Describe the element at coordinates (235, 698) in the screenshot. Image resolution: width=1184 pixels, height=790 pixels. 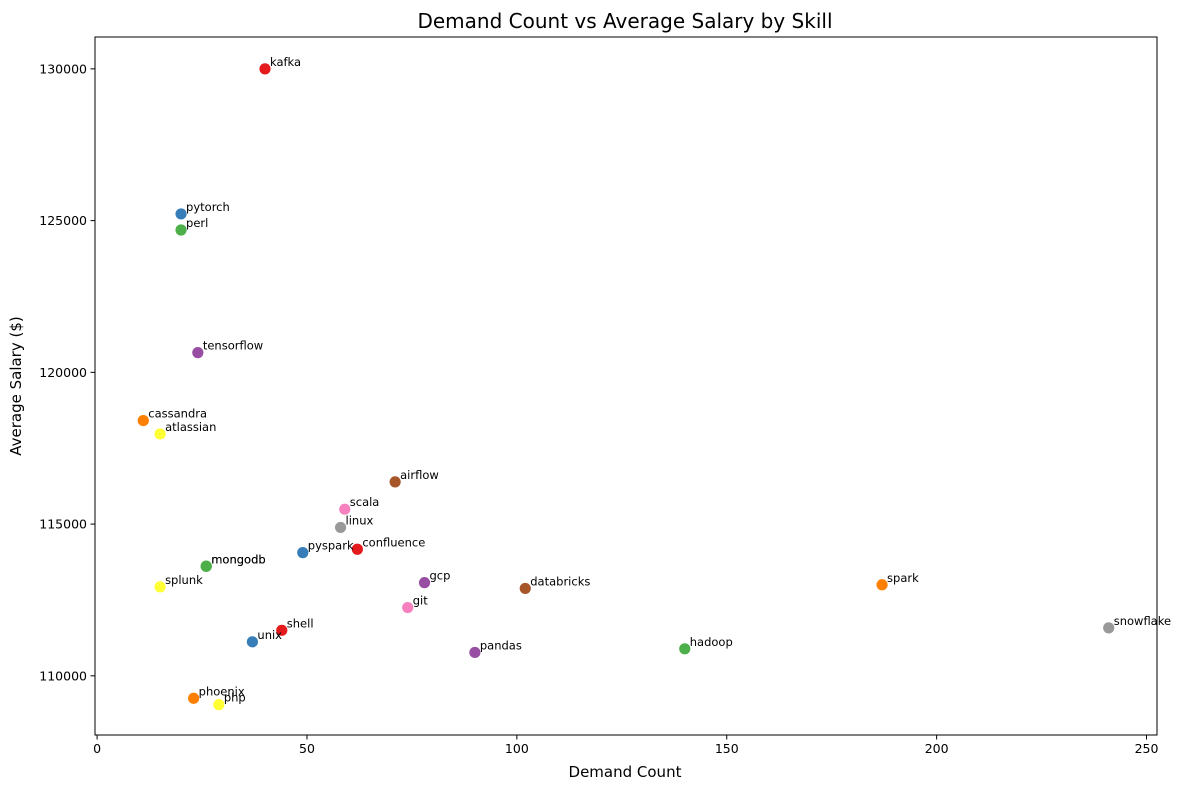
I see `point-label-php: php` at that location.